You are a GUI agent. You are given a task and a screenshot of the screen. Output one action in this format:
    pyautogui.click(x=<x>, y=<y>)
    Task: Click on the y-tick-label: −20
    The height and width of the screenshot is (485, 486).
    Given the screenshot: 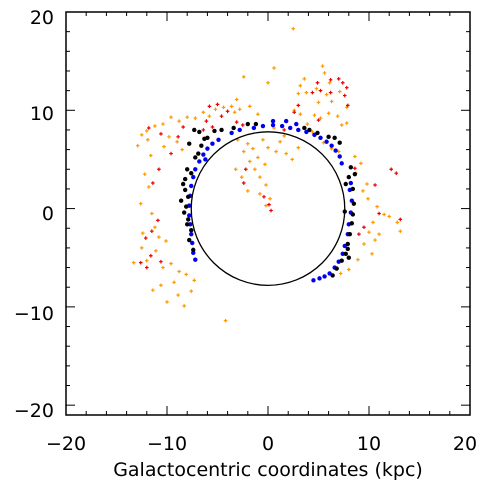 What is the action you would take?
    pyautogui.click(x=34, y=411)
    